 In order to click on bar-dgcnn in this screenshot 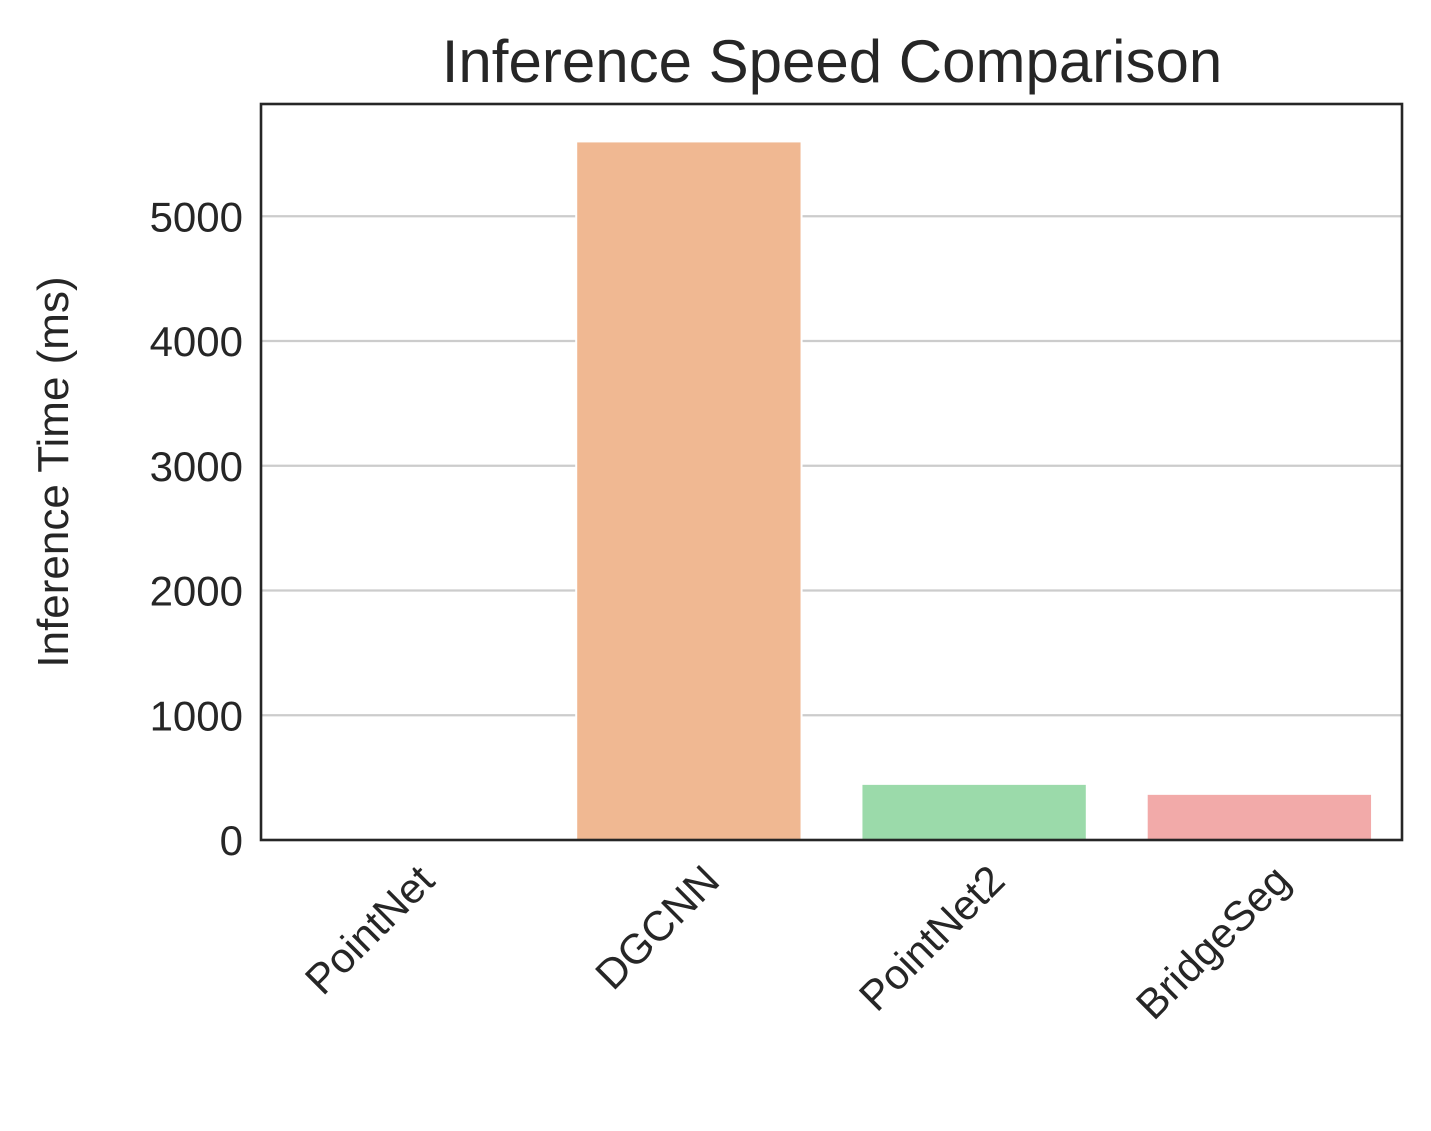, I will do `click(689, 491)`.